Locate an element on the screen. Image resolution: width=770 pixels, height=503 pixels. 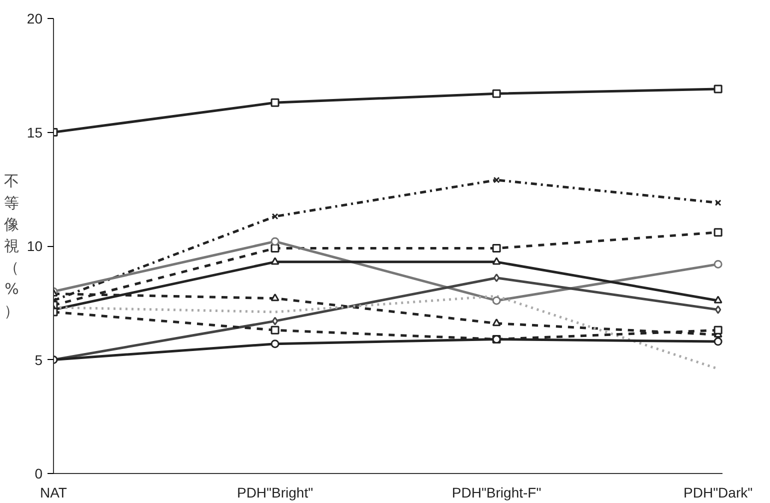
y-tick-label: 10 is located at coordinates (34, 246).